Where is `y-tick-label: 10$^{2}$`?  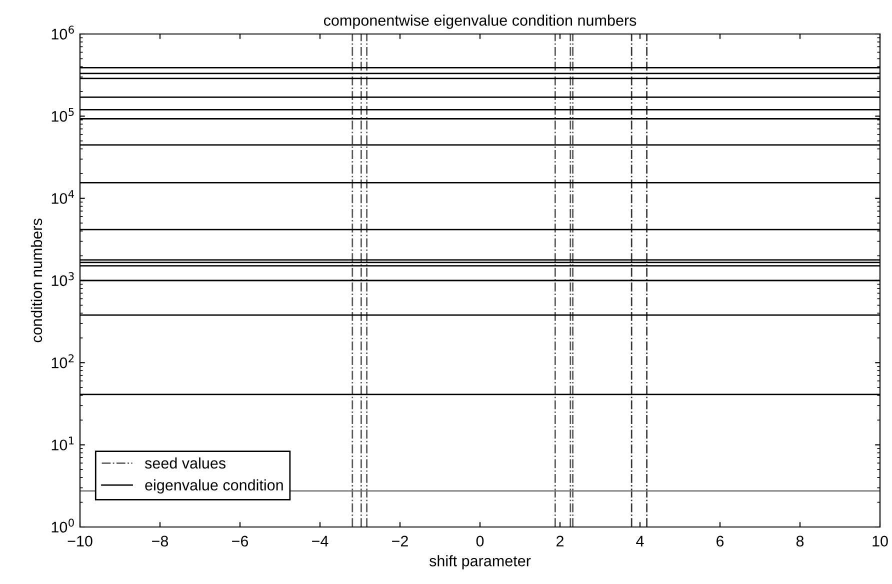
y-tick-label: 10$^{2}$ is located at coordinates (63, 361).